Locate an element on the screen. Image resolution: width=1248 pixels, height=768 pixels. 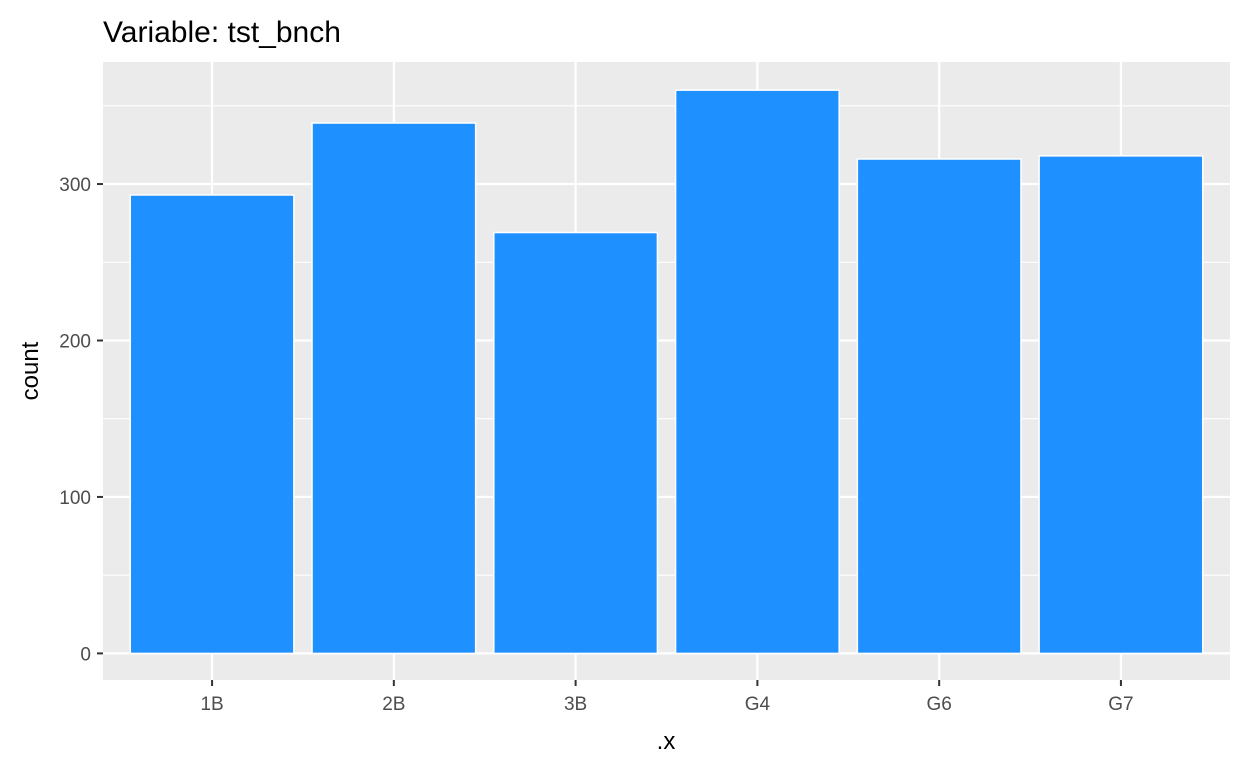
y-tick-label: 300 is located at coordinates (75, 185).